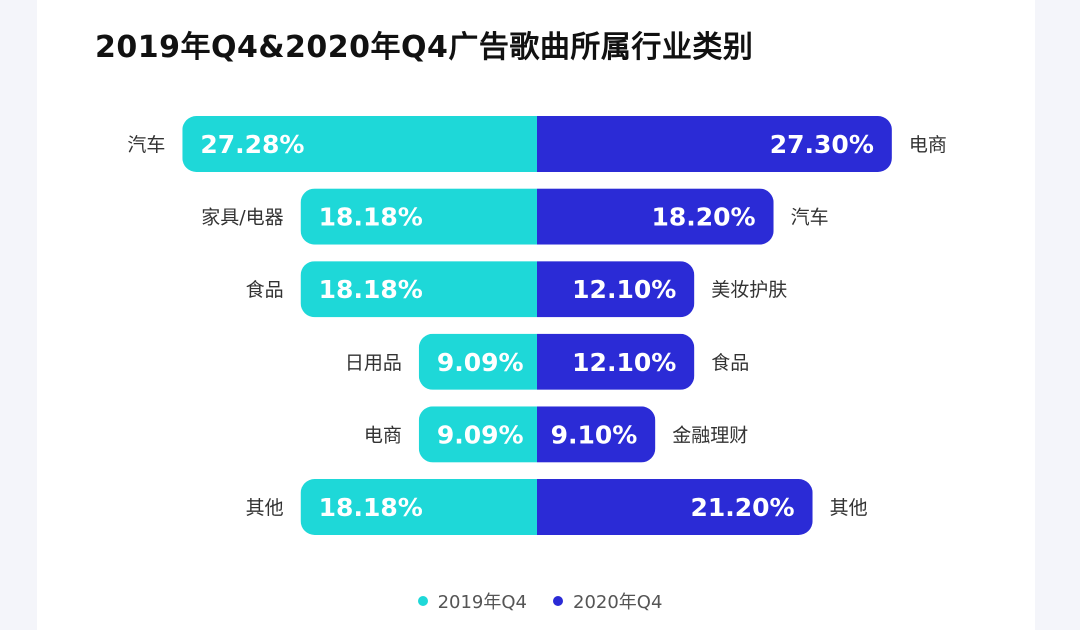 The width and height of the screenshot is (1080, 630). What do you see at coordinates (265, 508) in the screenshot?
I see `category-label-2019: 其他` at bounding box center [265, 508].